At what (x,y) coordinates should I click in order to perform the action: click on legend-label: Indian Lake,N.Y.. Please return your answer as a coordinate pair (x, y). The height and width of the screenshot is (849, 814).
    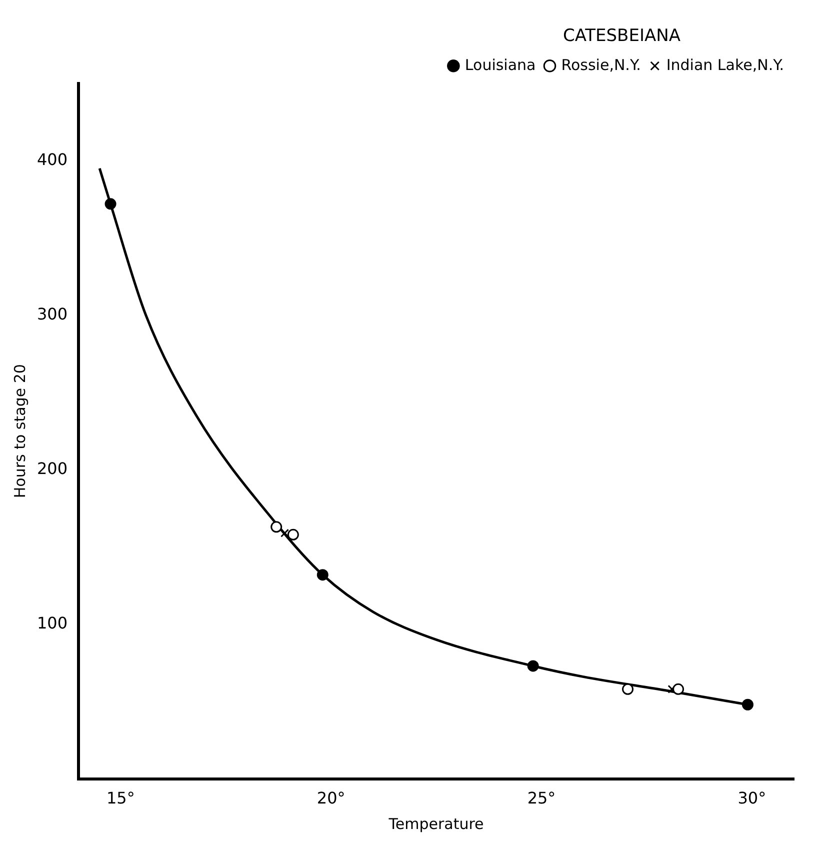
    Looking at the image, I should click on (725, 65).